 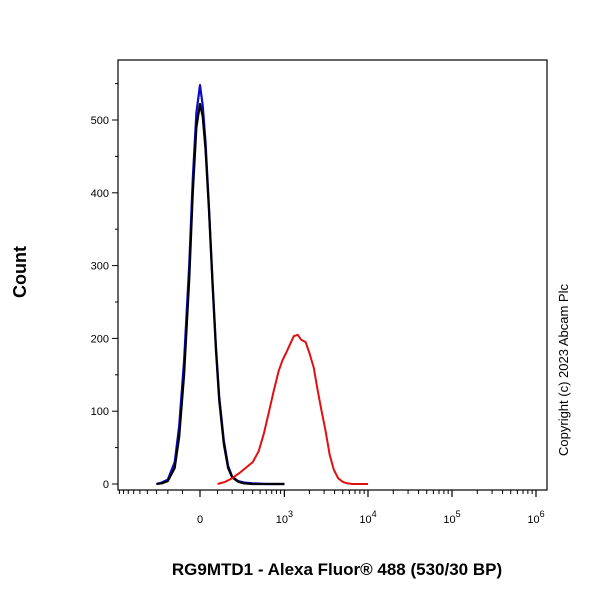 I want to click on y-tick-label: 100, so click(x=100, y=412).